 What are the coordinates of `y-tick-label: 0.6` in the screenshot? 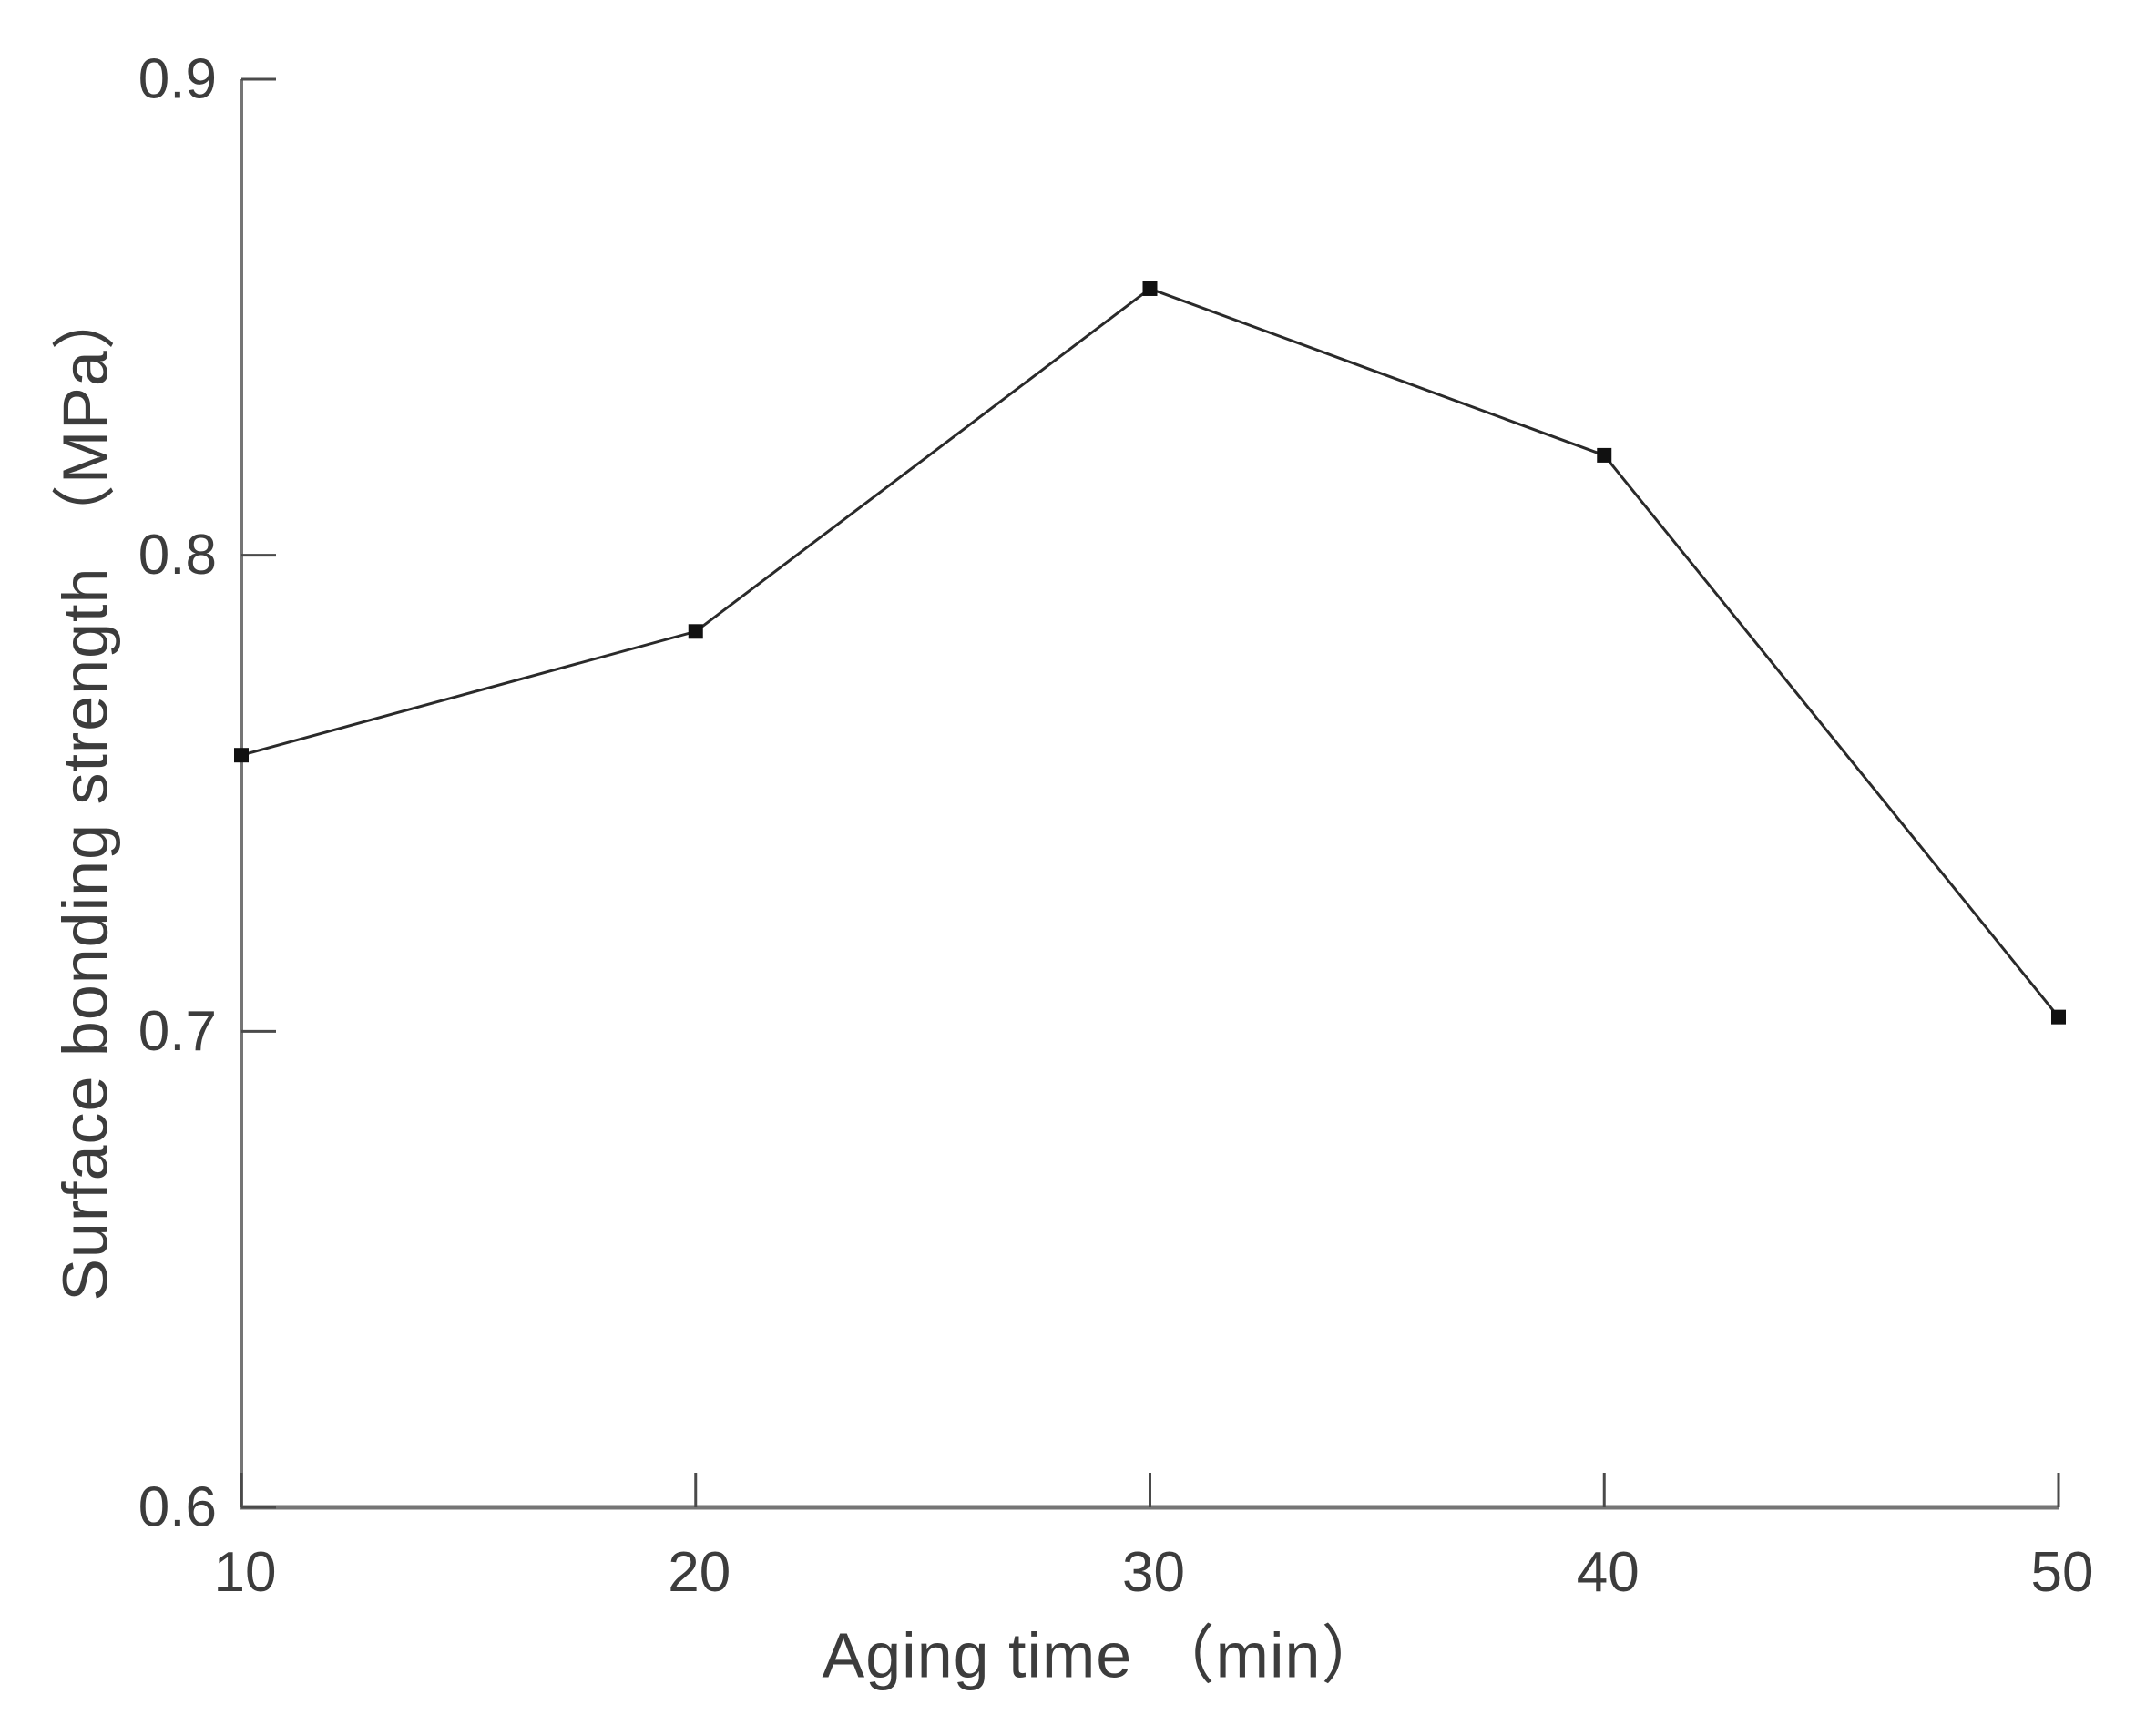 It's located at (178, 1507).